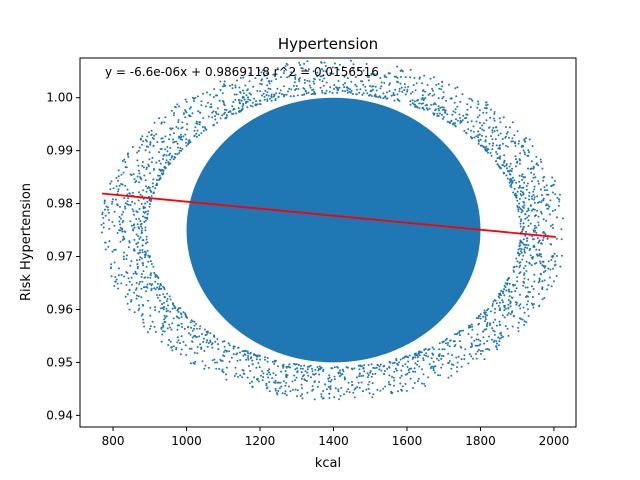 This screenshot has width=640, height=480. Describe the element at coordinates (63, 256) in the screenshot. I see `y-axis: 0.940.950.960.970.980.991.00` at that location.